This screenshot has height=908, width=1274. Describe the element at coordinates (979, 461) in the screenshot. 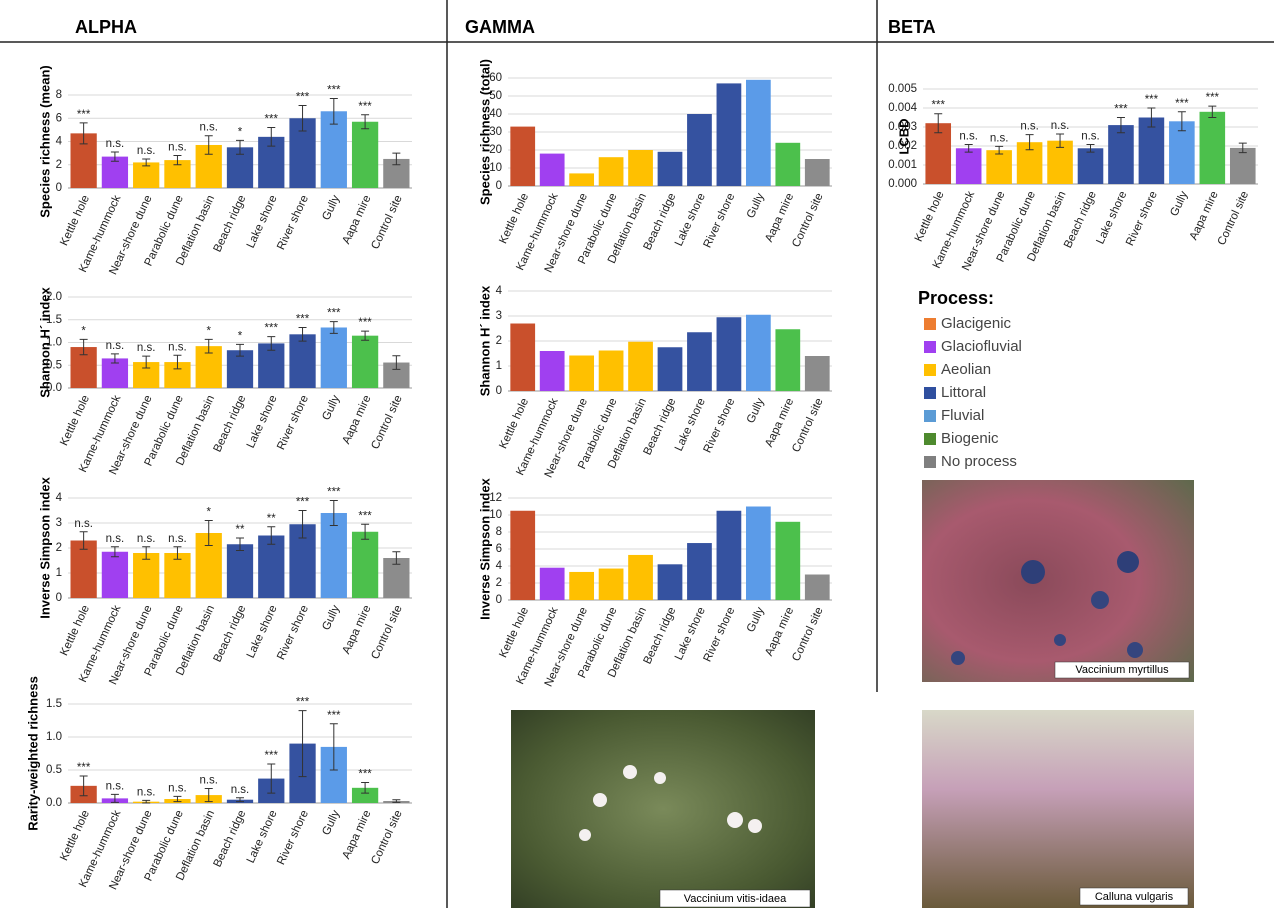

I see `legend-label: No process` at that location.